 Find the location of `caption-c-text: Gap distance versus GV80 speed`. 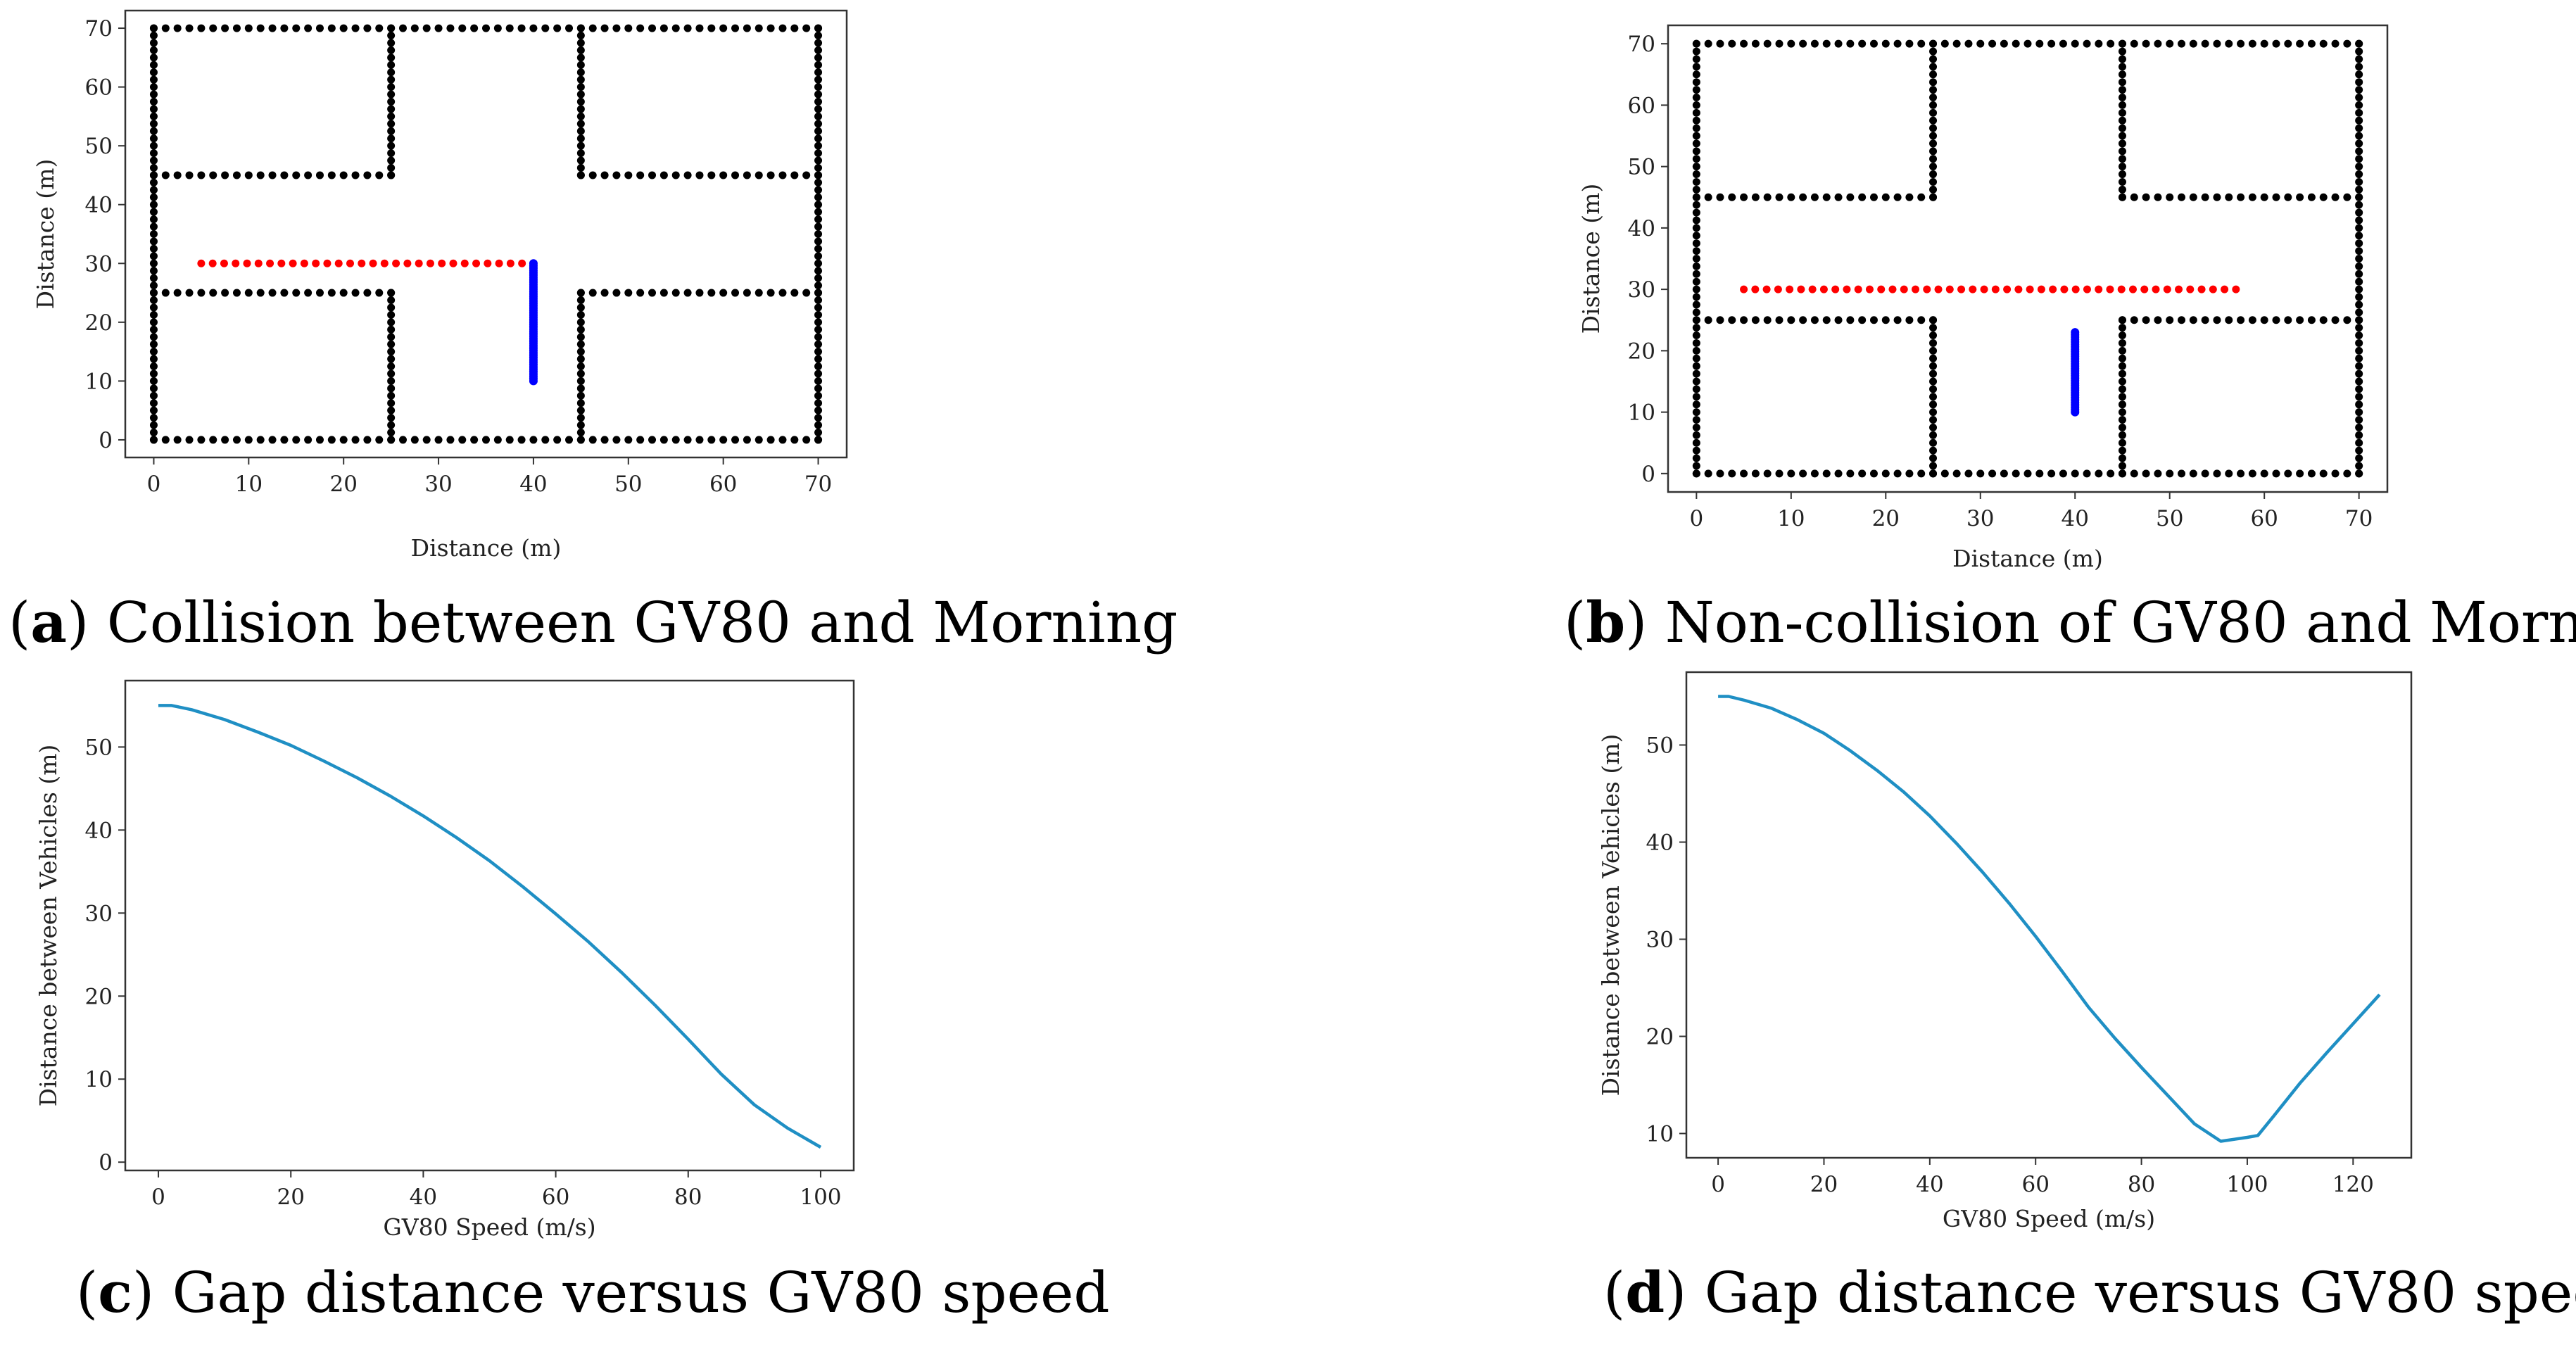

caption-c-text: Gap distance versus GV80 speed is located at coordinates (631, 1292).